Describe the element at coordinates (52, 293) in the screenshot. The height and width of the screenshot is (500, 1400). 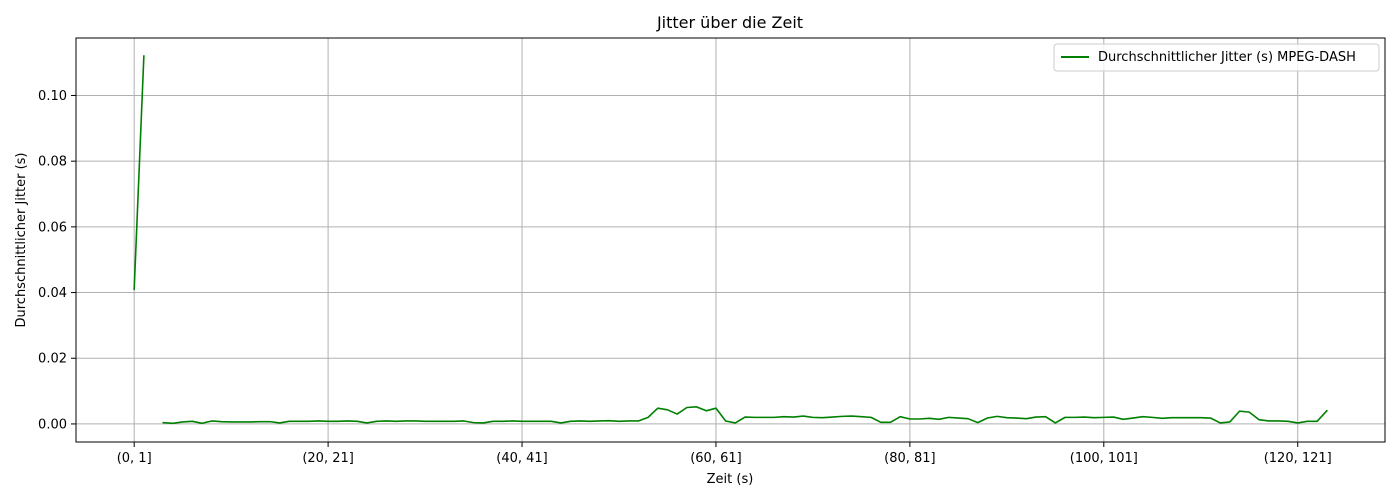
I see `y-tick-label: 0.04` at that location.